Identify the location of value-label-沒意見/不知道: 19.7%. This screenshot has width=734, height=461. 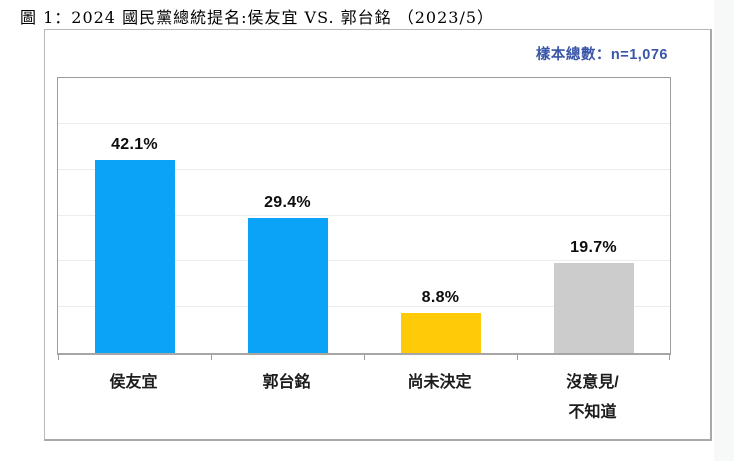
(593, 247).